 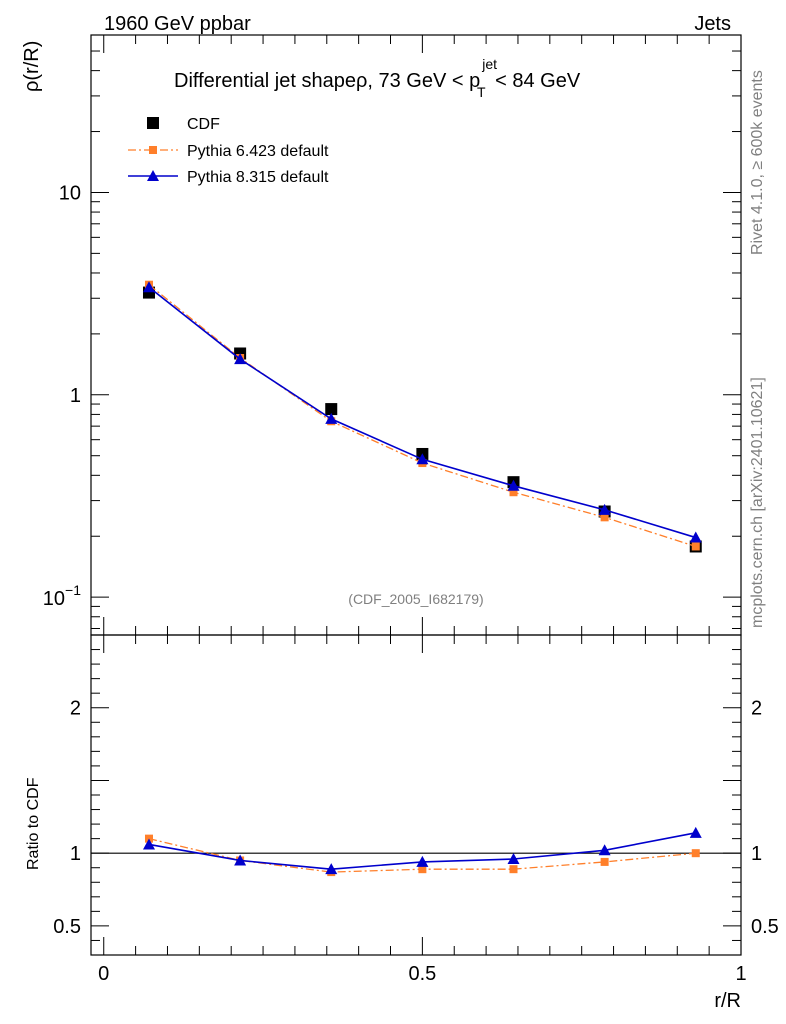 I want to click on rivet-label: Rivet 4.1.0, ≥ 600k events, so click(x=757, y=162).